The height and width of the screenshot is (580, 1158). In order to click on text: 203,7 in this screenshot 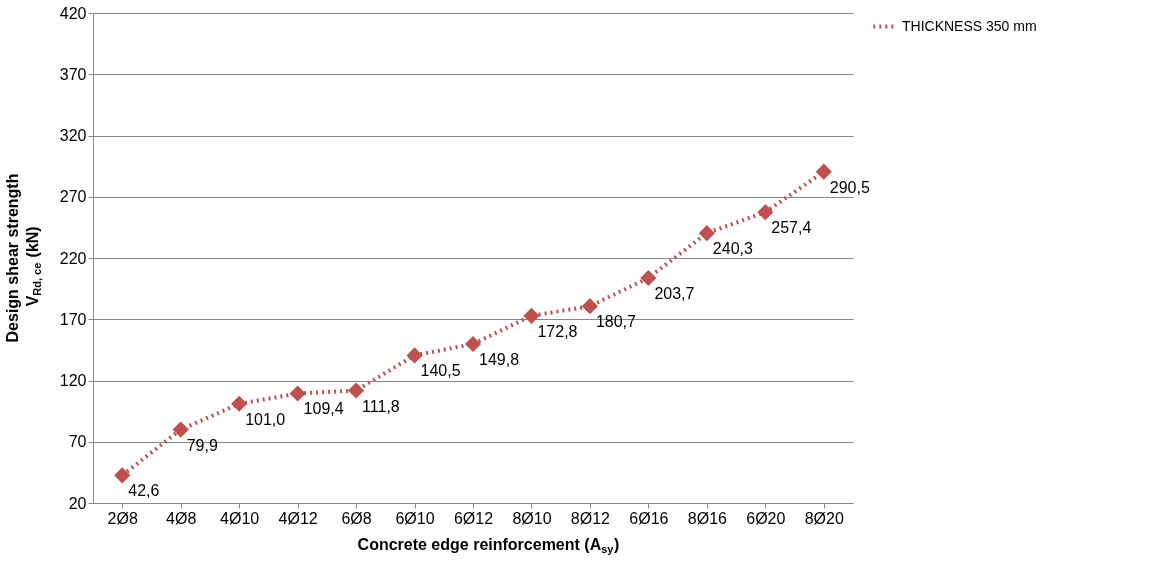, I will do `click(674, 293)`.